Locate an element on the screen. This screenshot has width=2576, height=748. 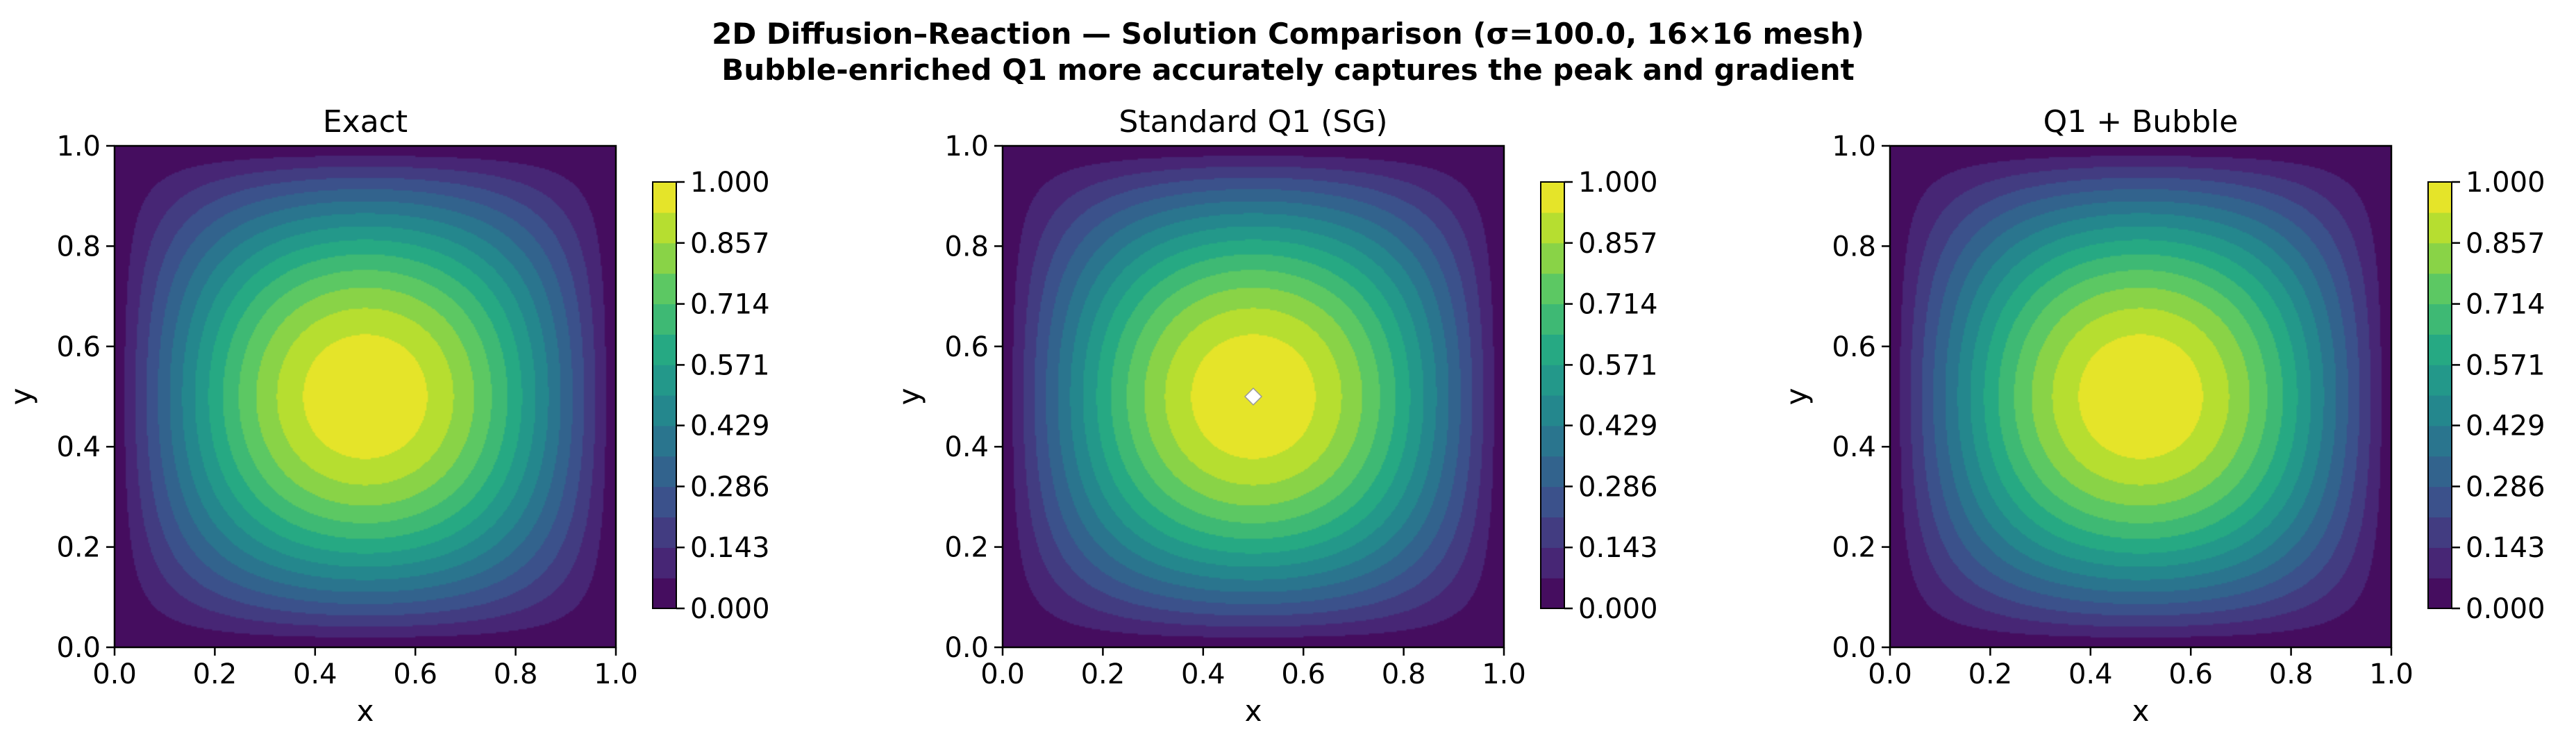
x-tick-label: 0.6 is located at coordinates (2190, 674).